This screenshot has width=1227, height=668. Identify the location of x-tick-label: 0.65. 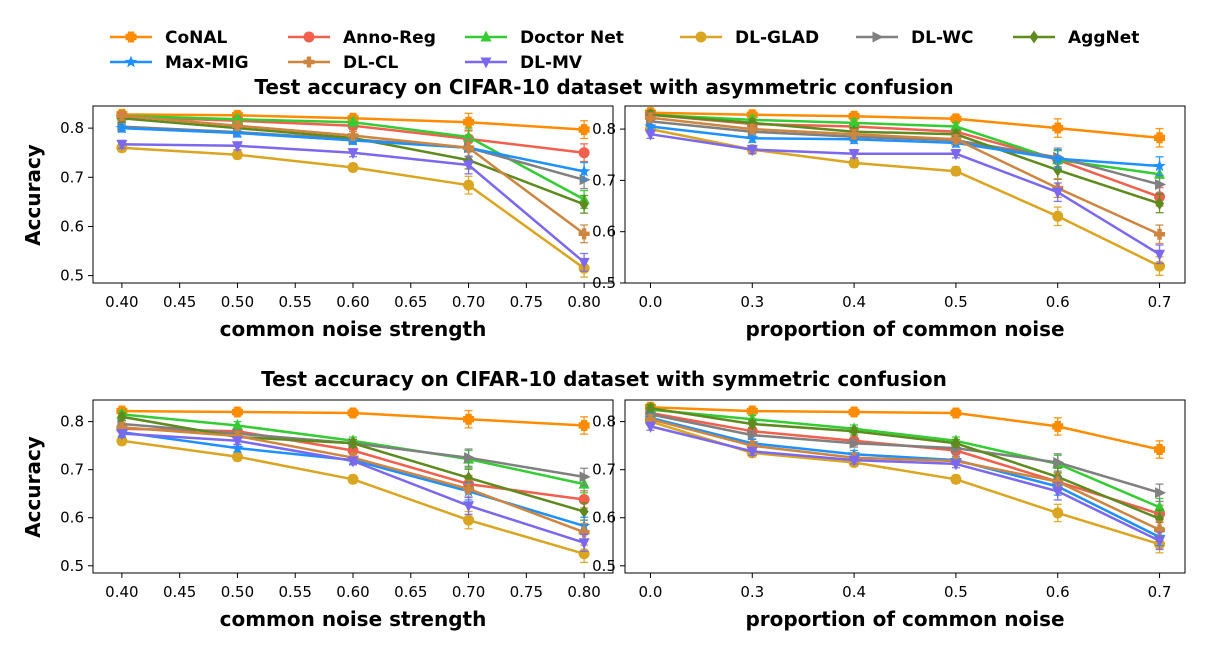
(410, 302).